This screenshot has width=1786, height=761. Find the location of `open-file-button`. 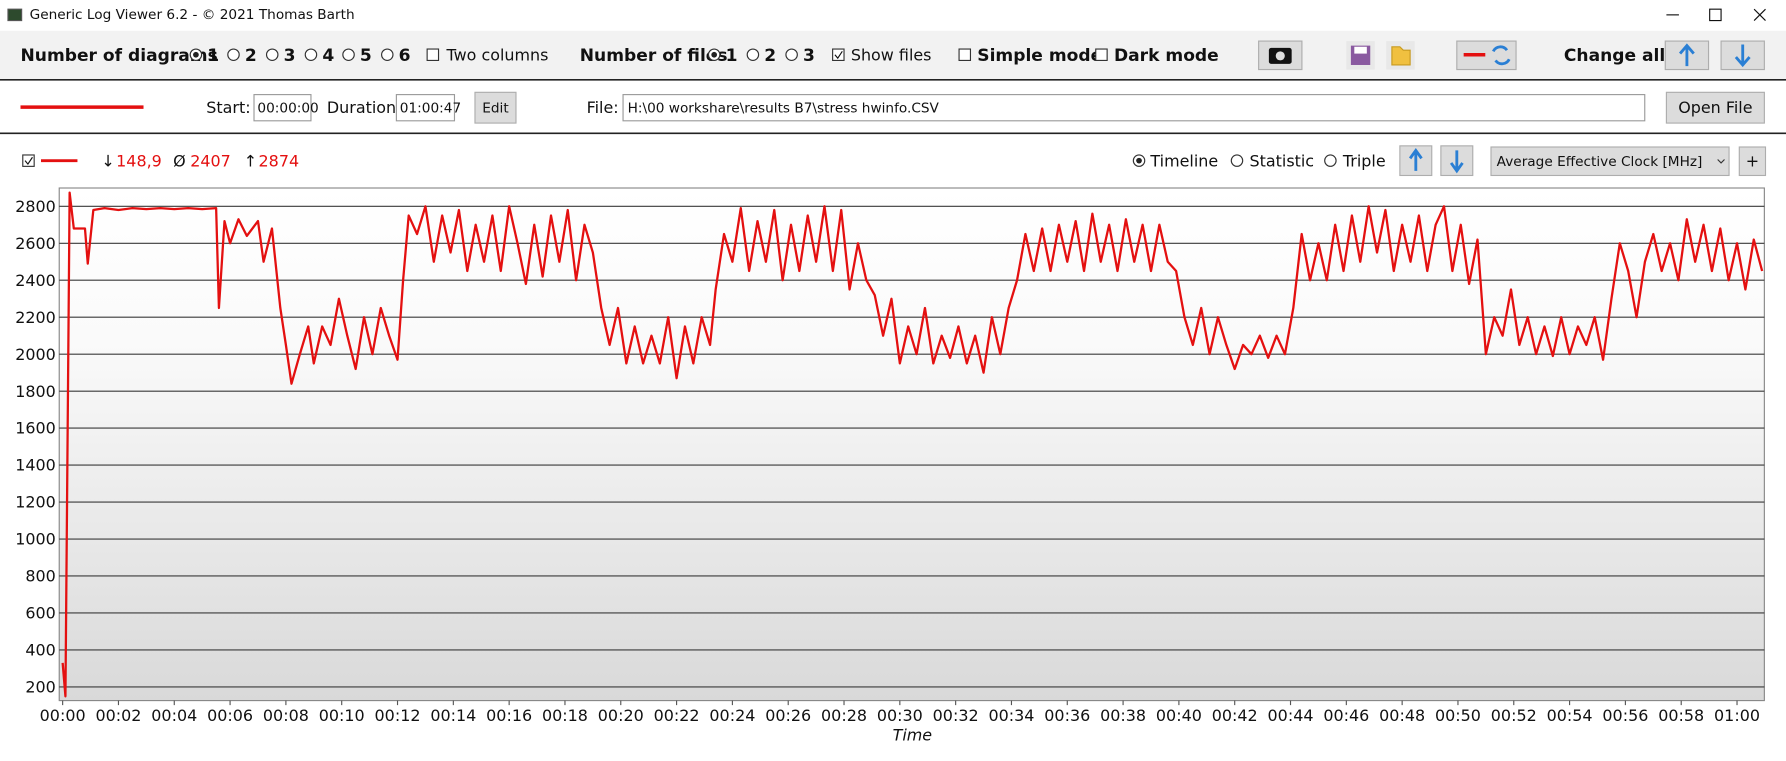

open-file-button is located at coordinates (1715, 107).